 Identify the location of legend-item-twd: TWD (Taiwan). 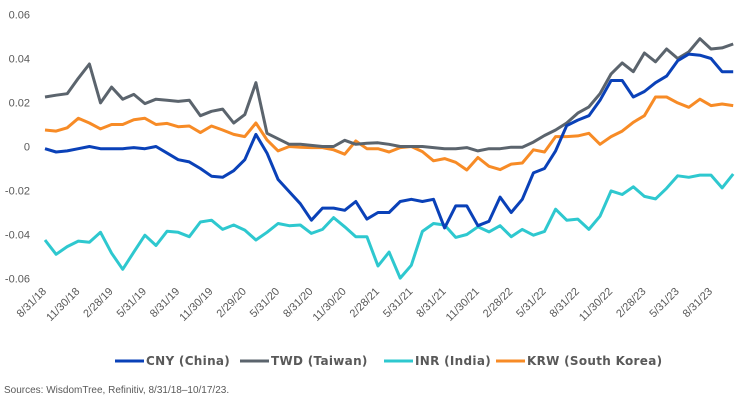
(304, 361).